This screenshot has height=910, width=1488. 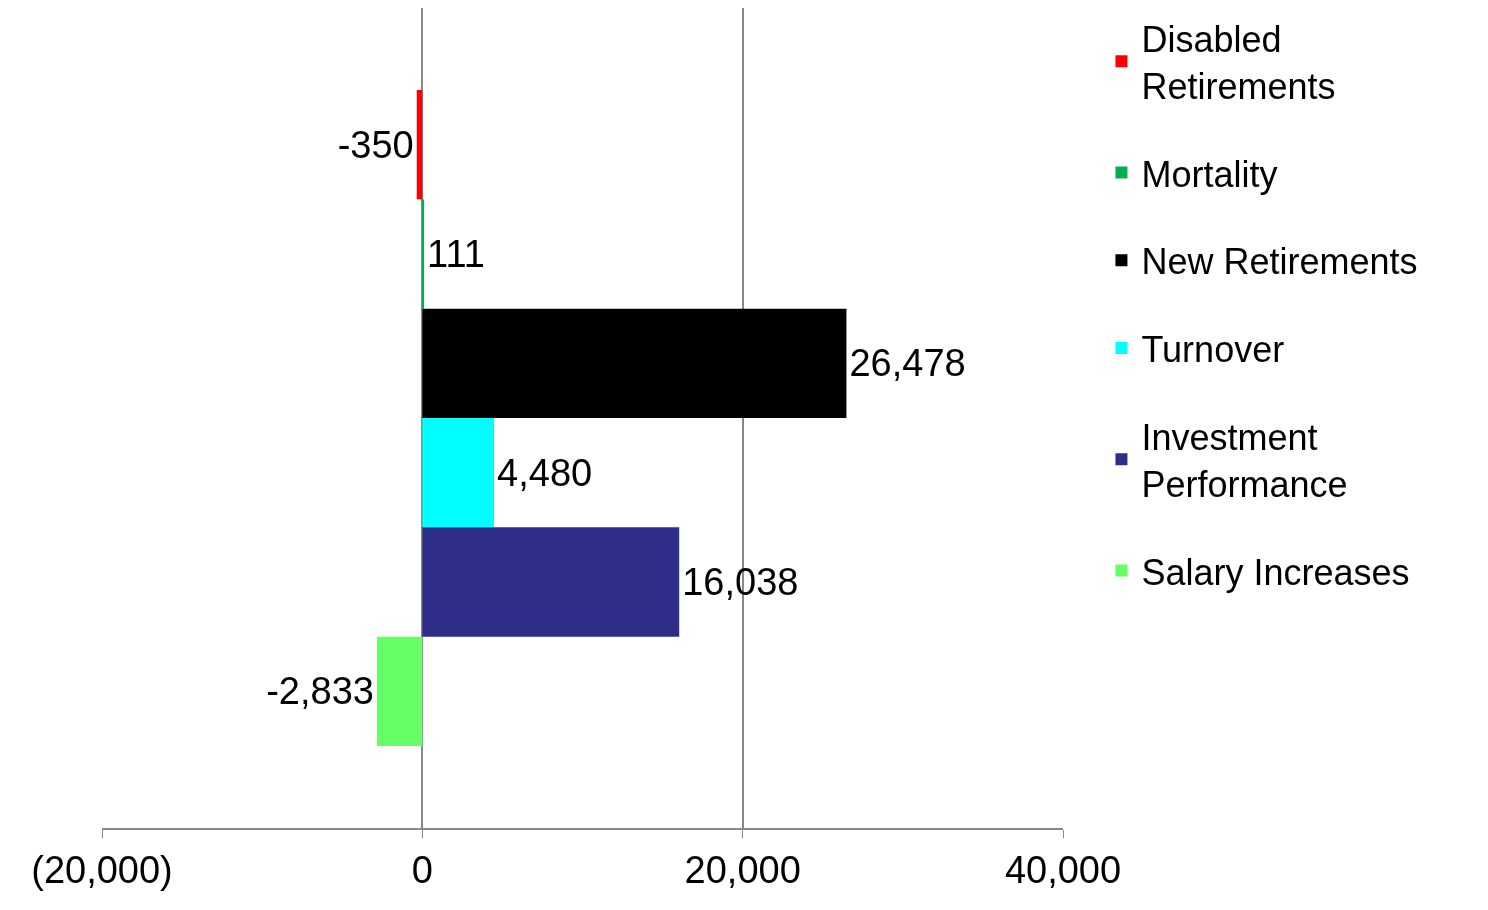 I want to click on legend-label: Investment Performance, so click(x=1244, y=460).